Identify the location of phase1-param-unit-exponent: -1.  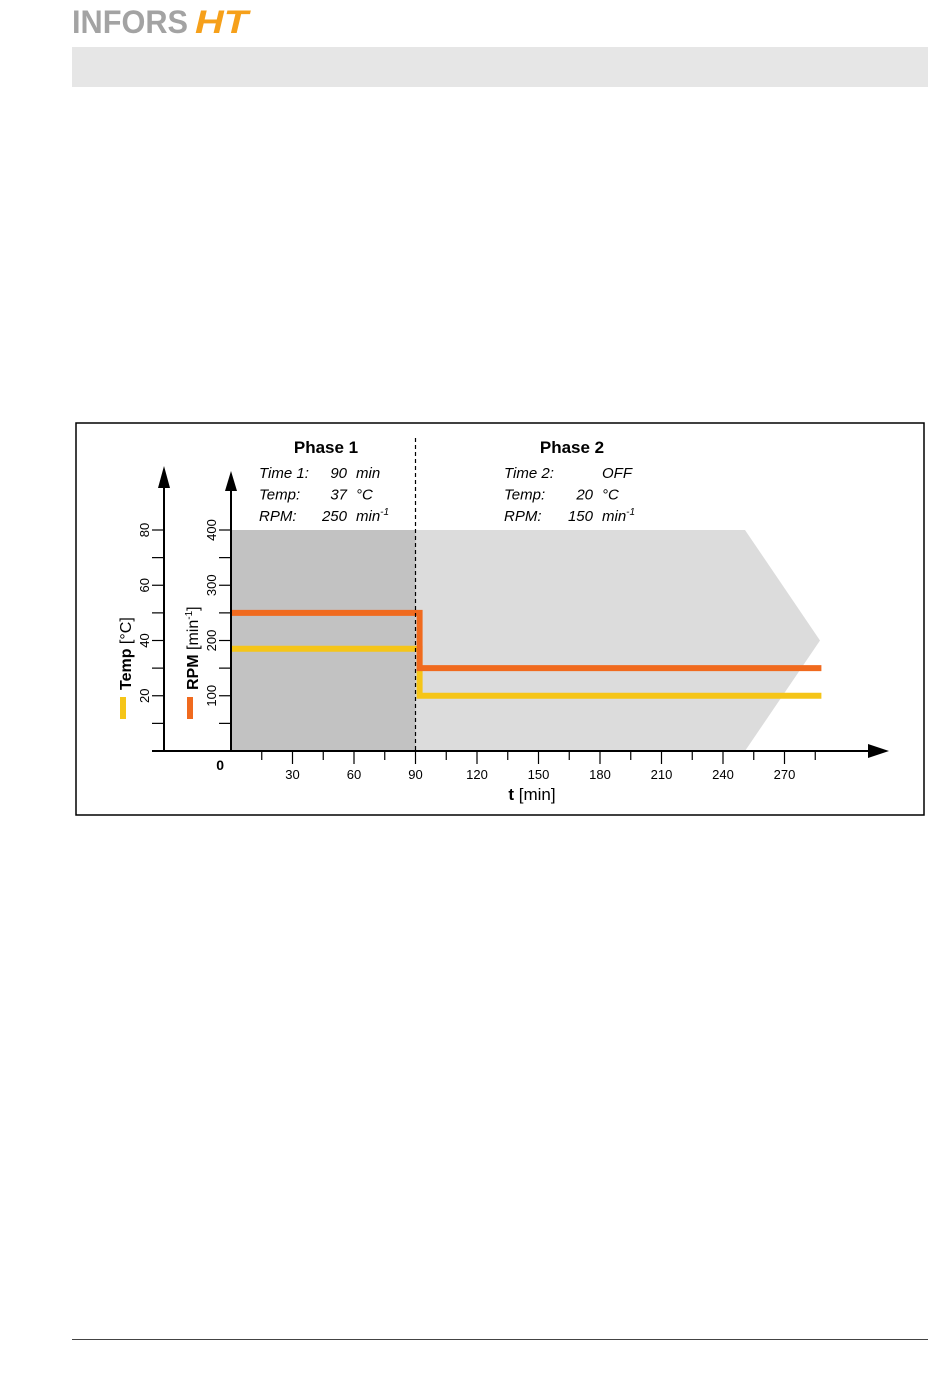
(384, 512).